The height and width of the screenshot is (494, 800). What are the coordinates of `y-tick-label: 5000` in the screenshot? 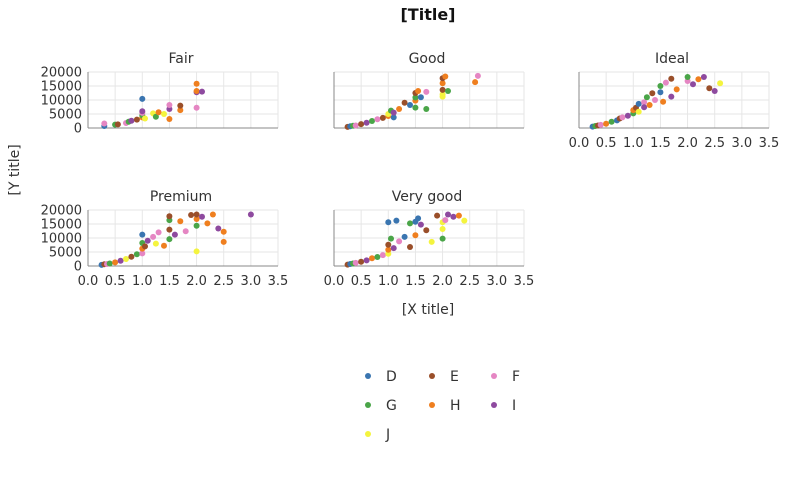 It's located at (65, 253).